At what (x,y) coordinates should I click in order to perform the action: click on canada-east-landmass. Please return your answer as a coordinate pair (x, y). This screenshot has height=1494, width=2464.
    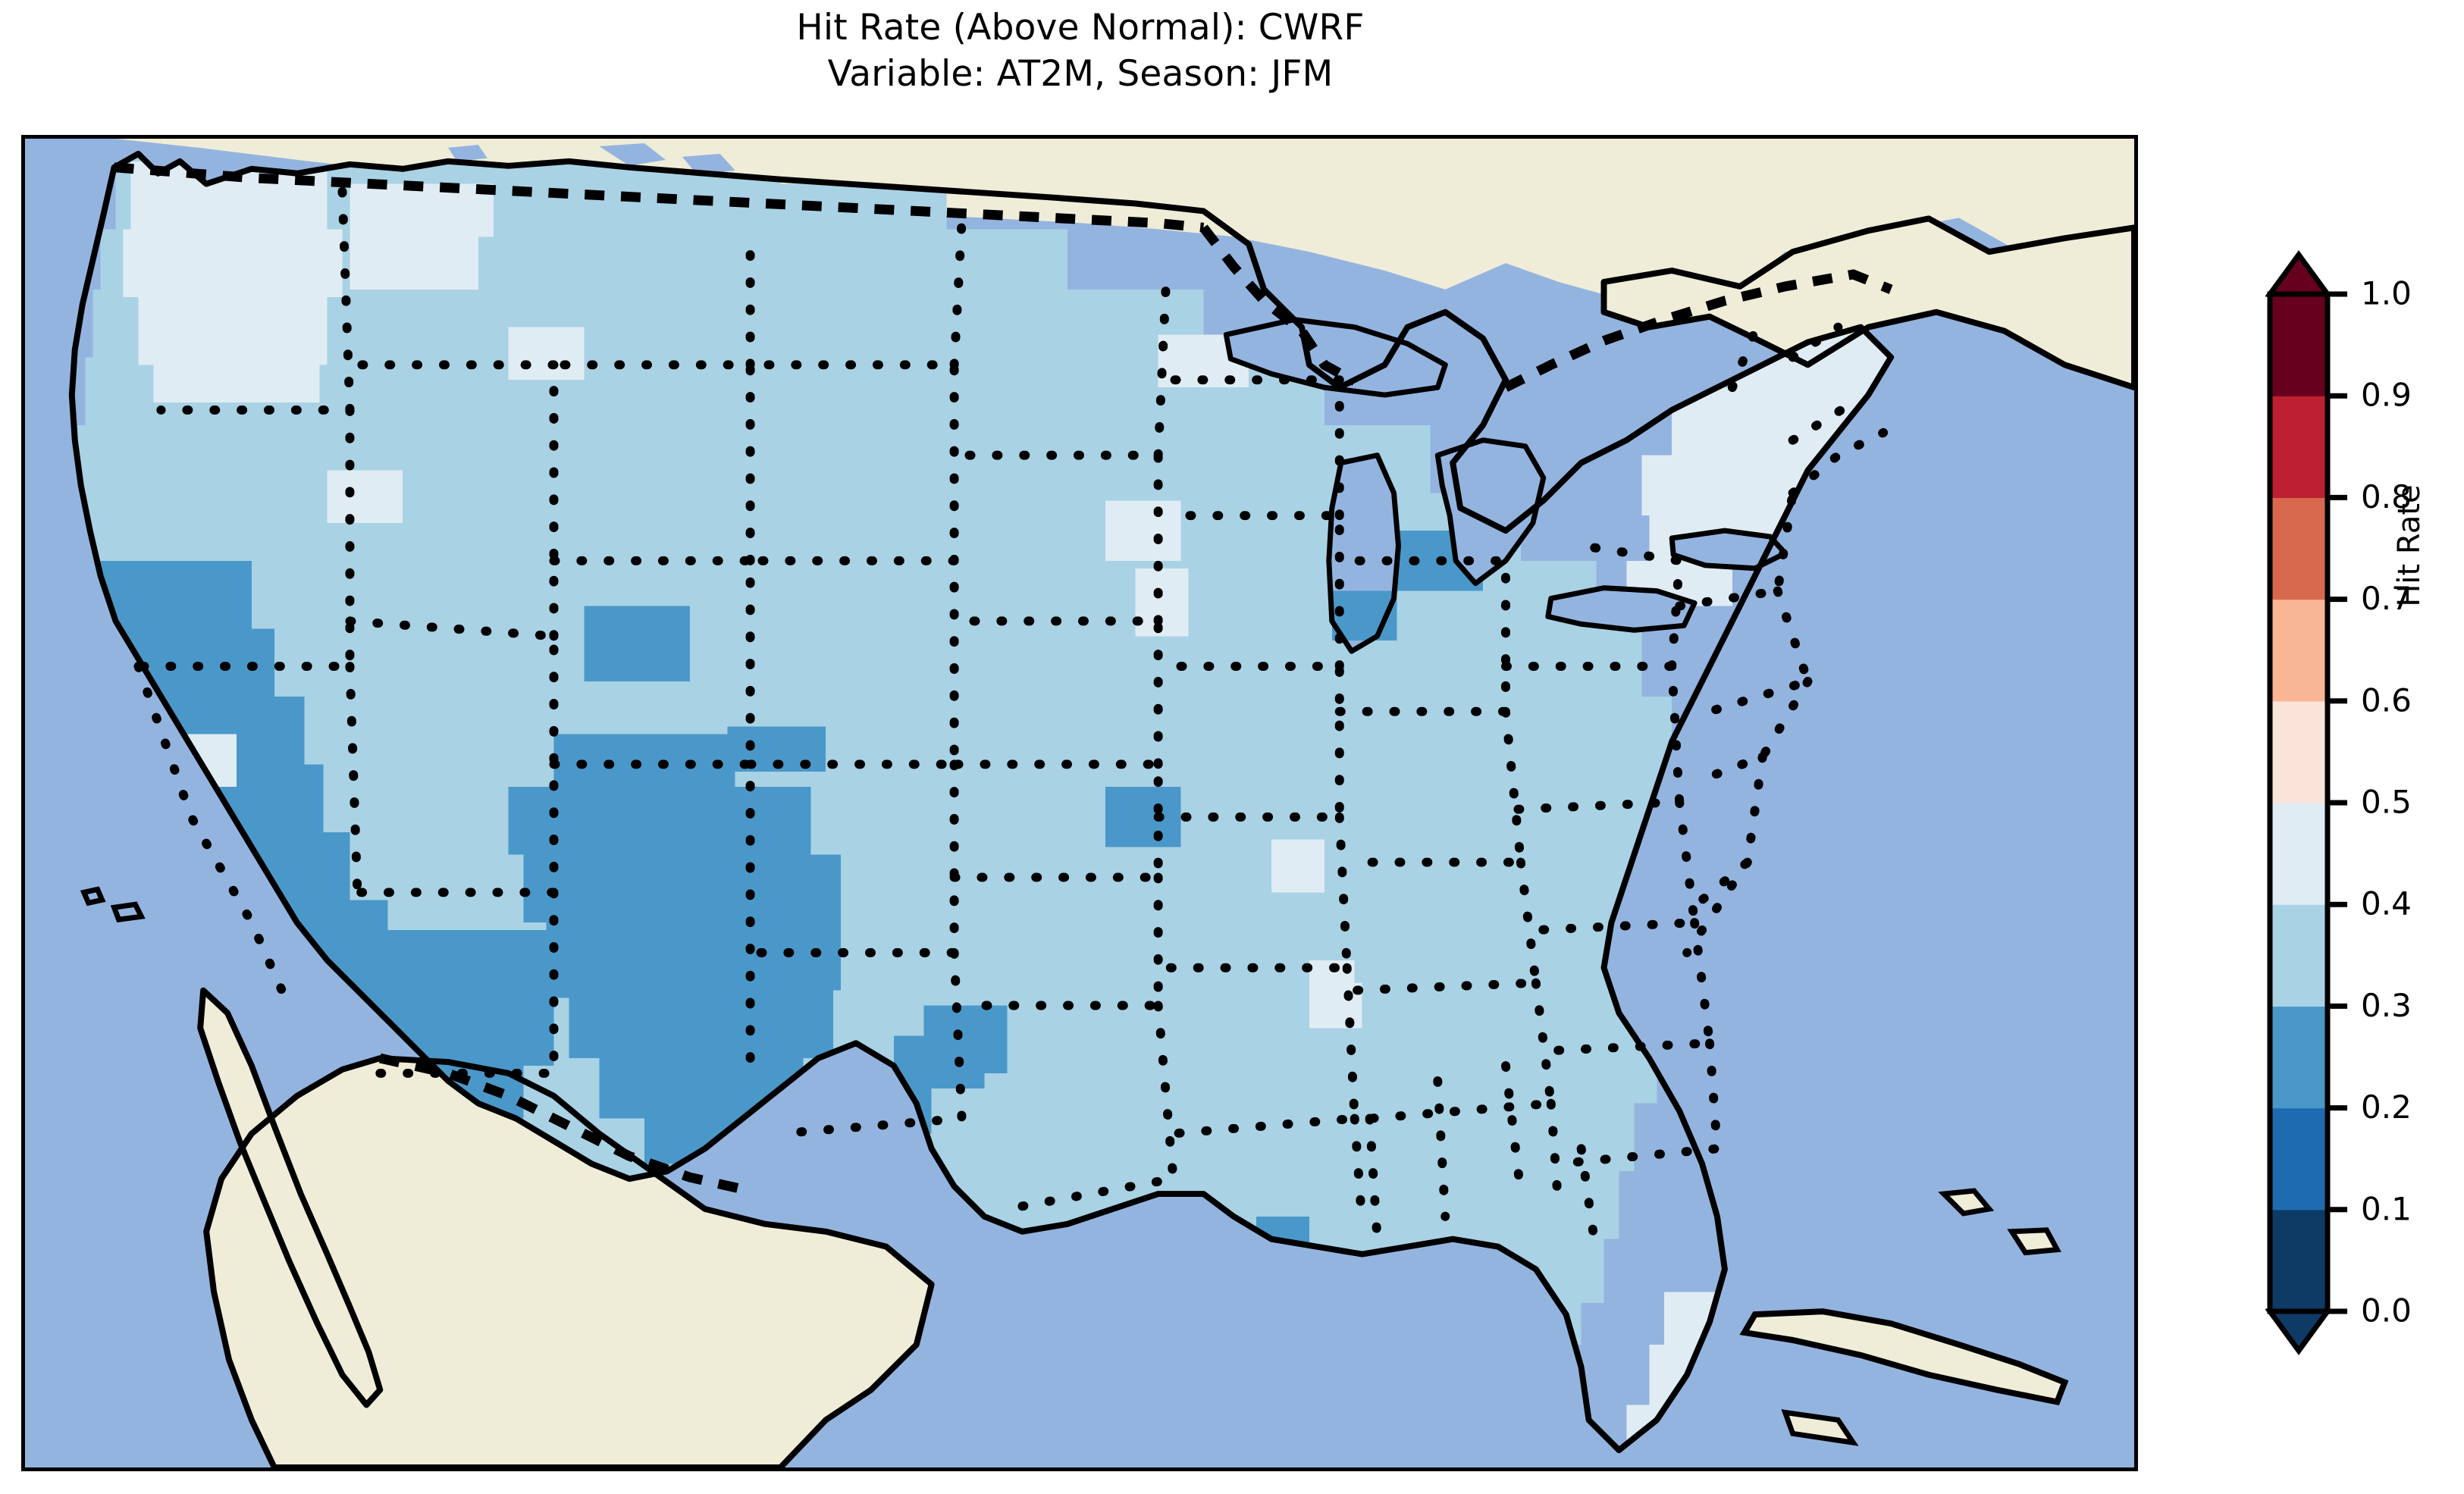
    Looking at the image, I should click on (1869, 303).